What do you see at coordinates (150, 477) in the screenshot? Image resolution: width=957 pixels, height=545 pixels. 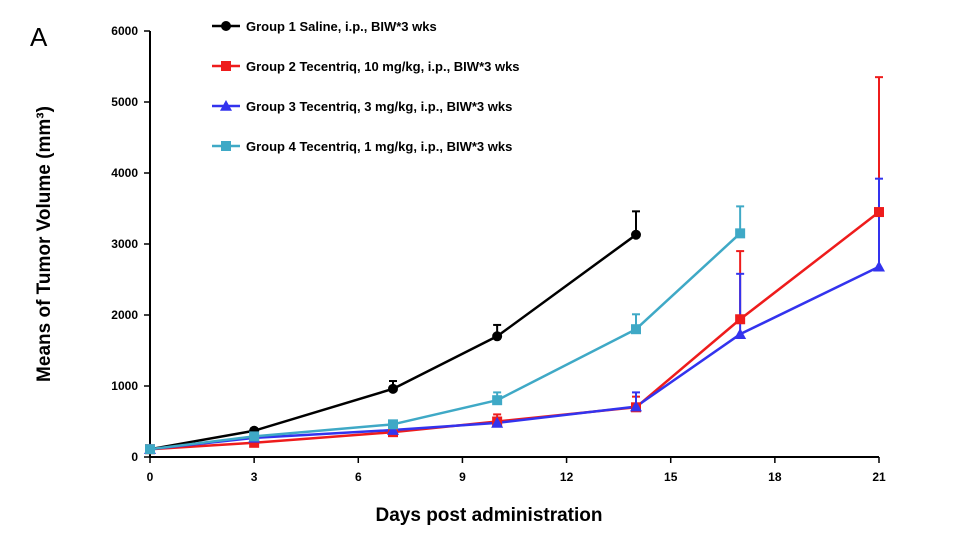 I see `x-tick-label: 0` at bounding box center [150, 477].